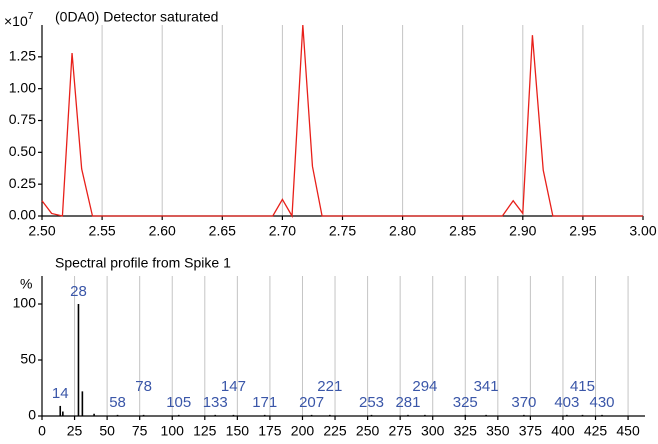 The height and width of the screenshot is (444, 658). I want to click on x-tick-label: 150, so click(238, 431).